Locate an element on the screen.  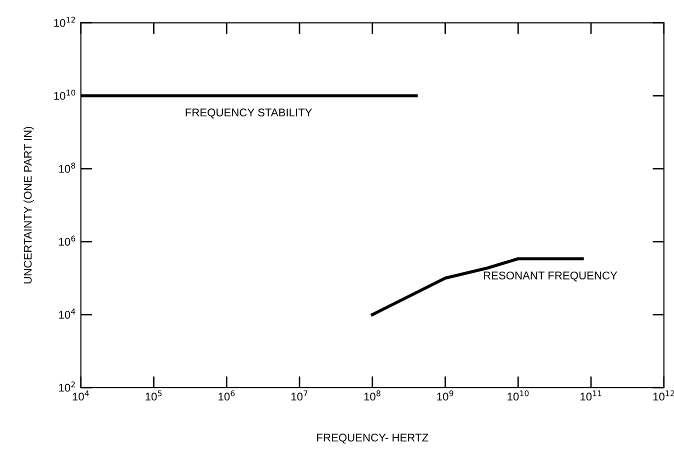
y-tick-label: 10$^{6}$ is located at coordinates (67, 241).